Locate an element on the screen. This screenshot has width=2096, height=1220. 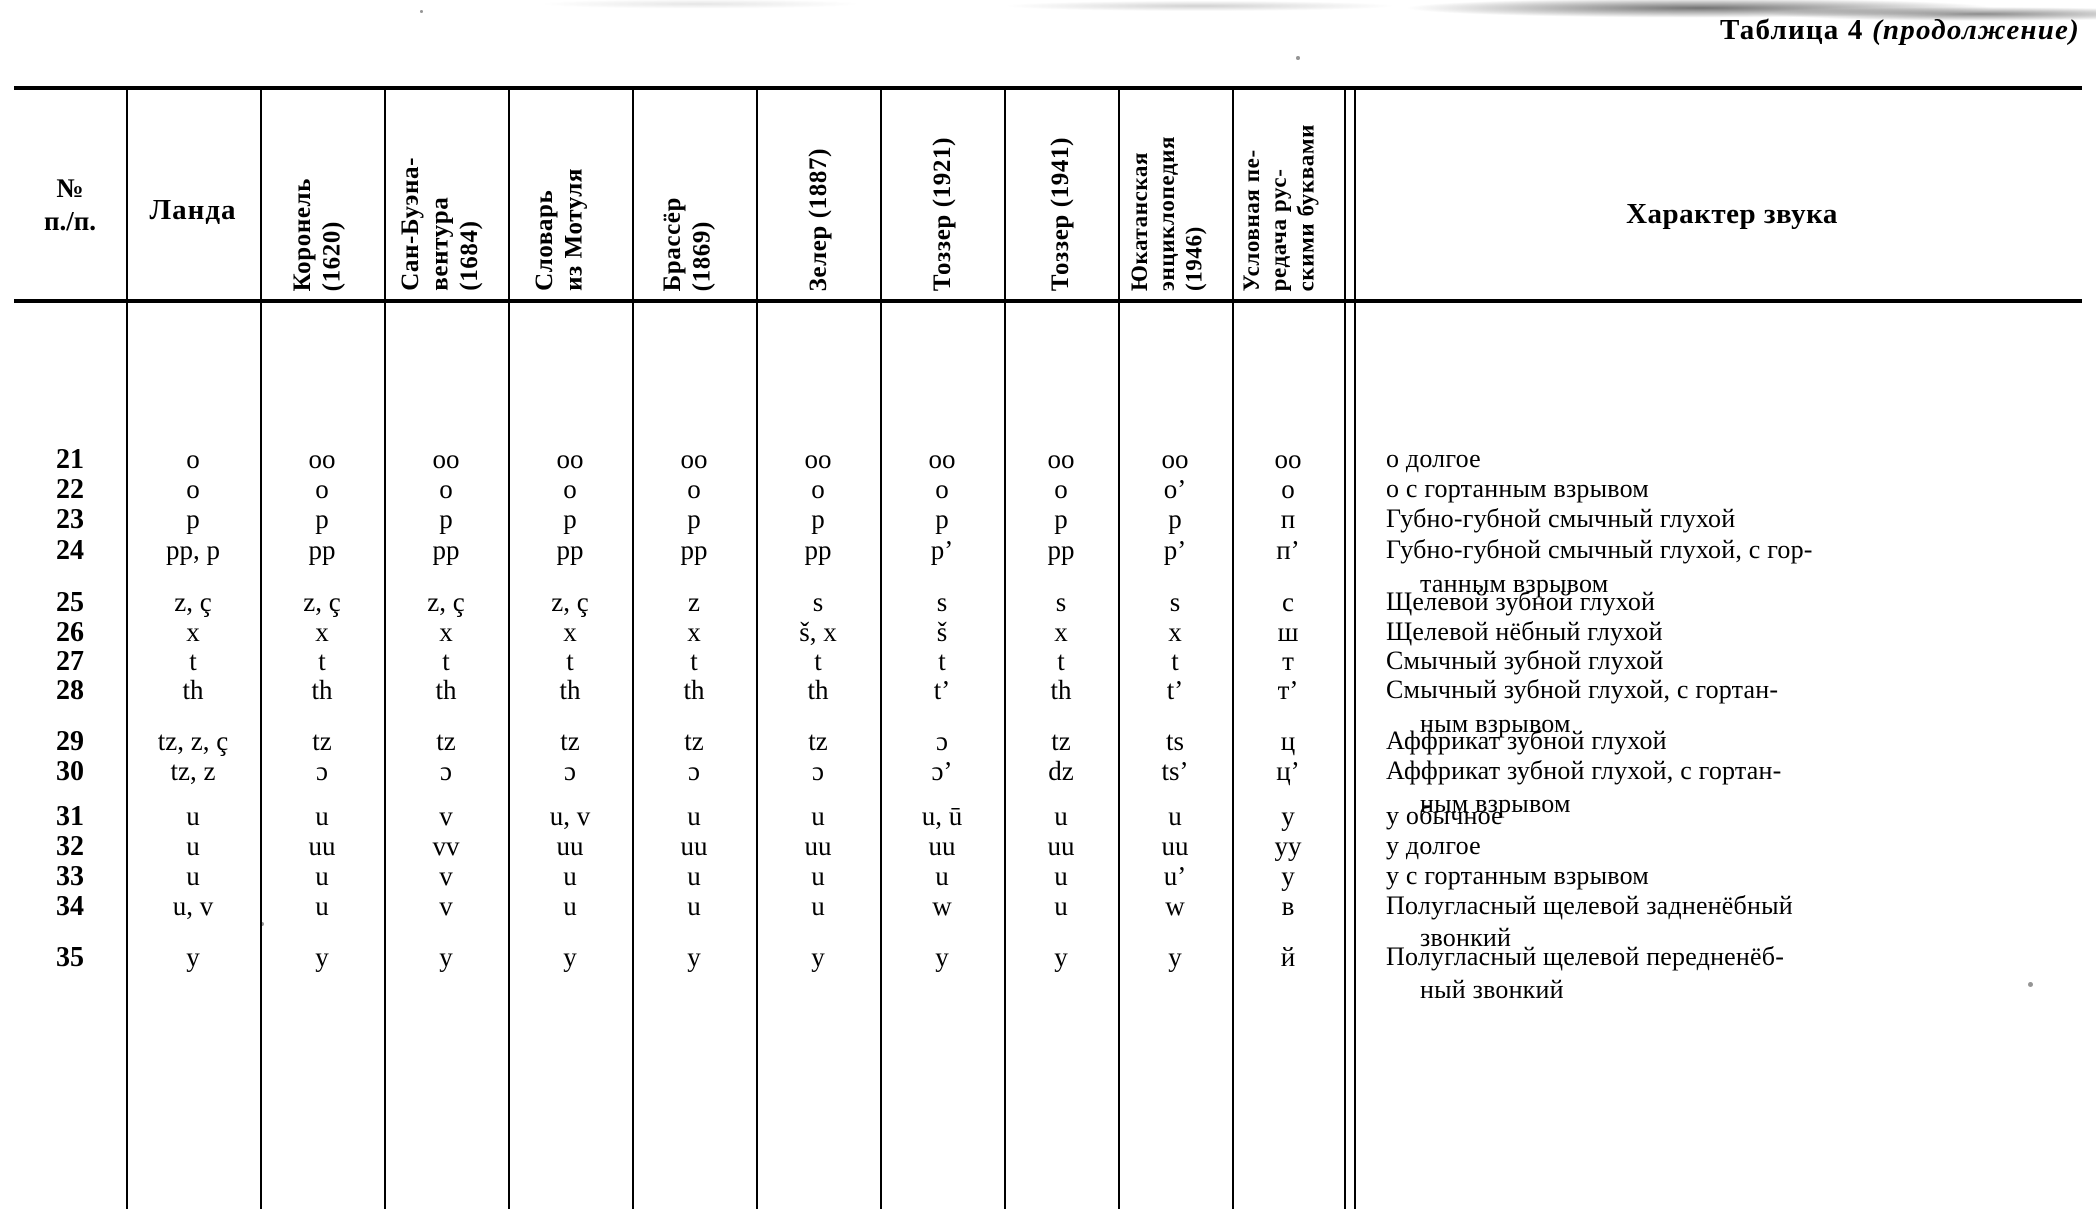
cell-brasser: pp is located at coordinates (694, 550).